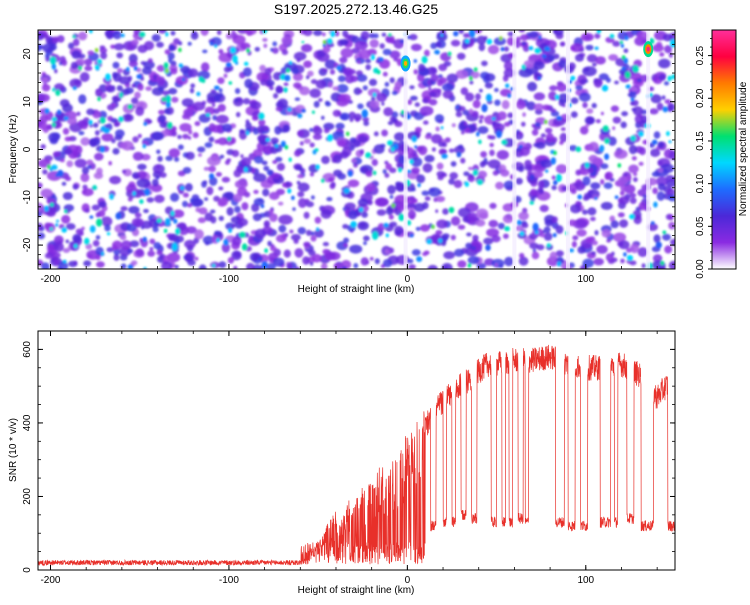  Describe the element at coordinates (27, 102) in the screenshot. I see `spectrogram-y-tick-label: 10` at that location.